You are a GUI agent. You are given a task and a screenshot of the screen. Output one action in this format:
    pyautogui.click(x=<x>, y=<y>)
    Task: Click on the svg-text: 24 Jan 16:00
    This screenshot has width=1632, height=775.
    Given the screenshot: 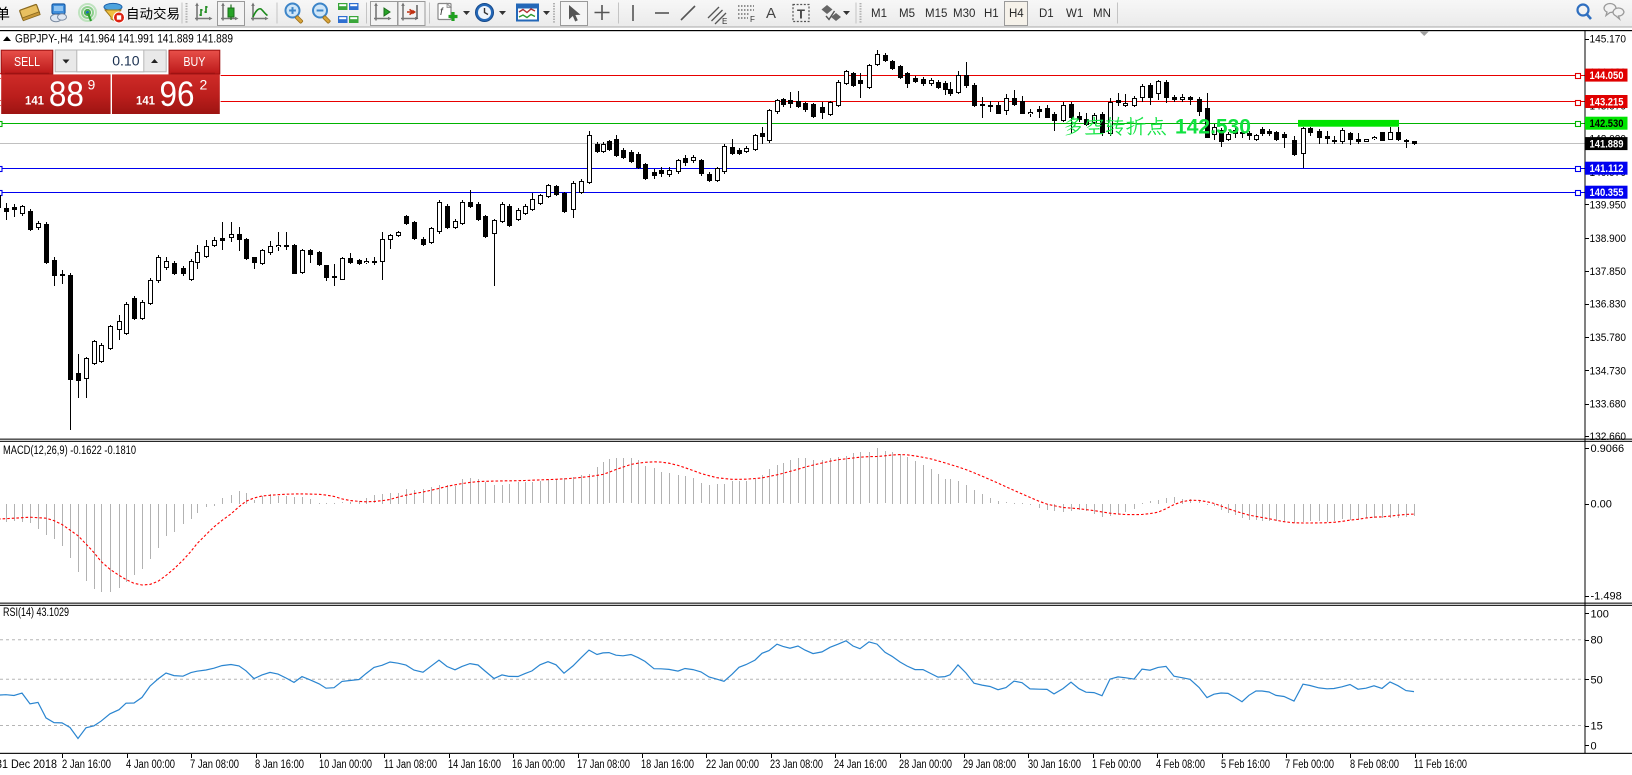 What is the action you would take?
    pyautogui.click(x=860, y=765)
    